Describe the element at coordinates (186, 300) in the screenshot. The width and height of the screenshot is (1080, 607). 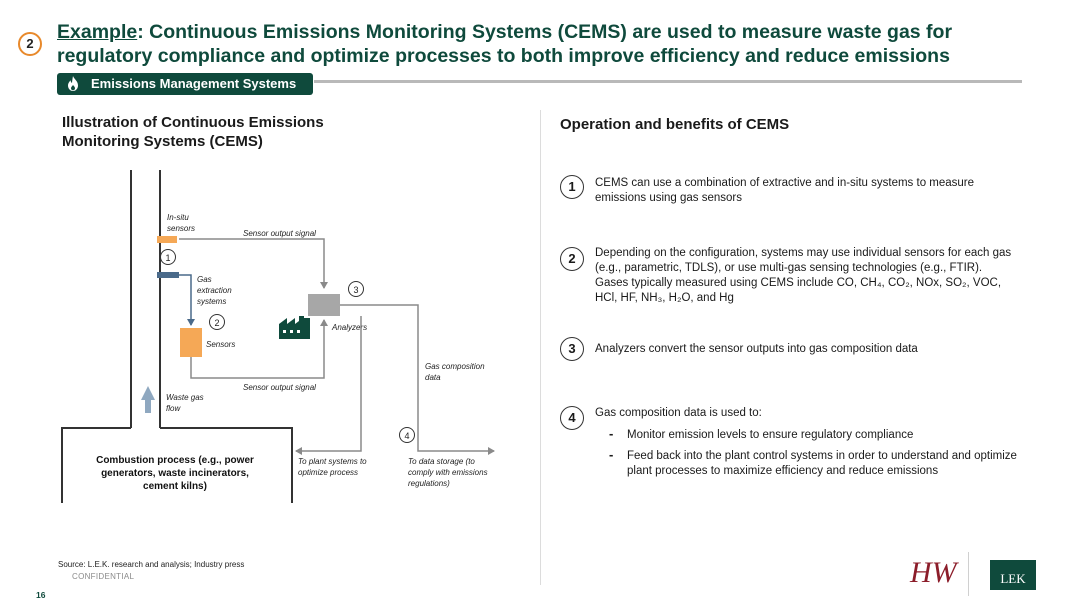
I see `extraction-line` at that location.